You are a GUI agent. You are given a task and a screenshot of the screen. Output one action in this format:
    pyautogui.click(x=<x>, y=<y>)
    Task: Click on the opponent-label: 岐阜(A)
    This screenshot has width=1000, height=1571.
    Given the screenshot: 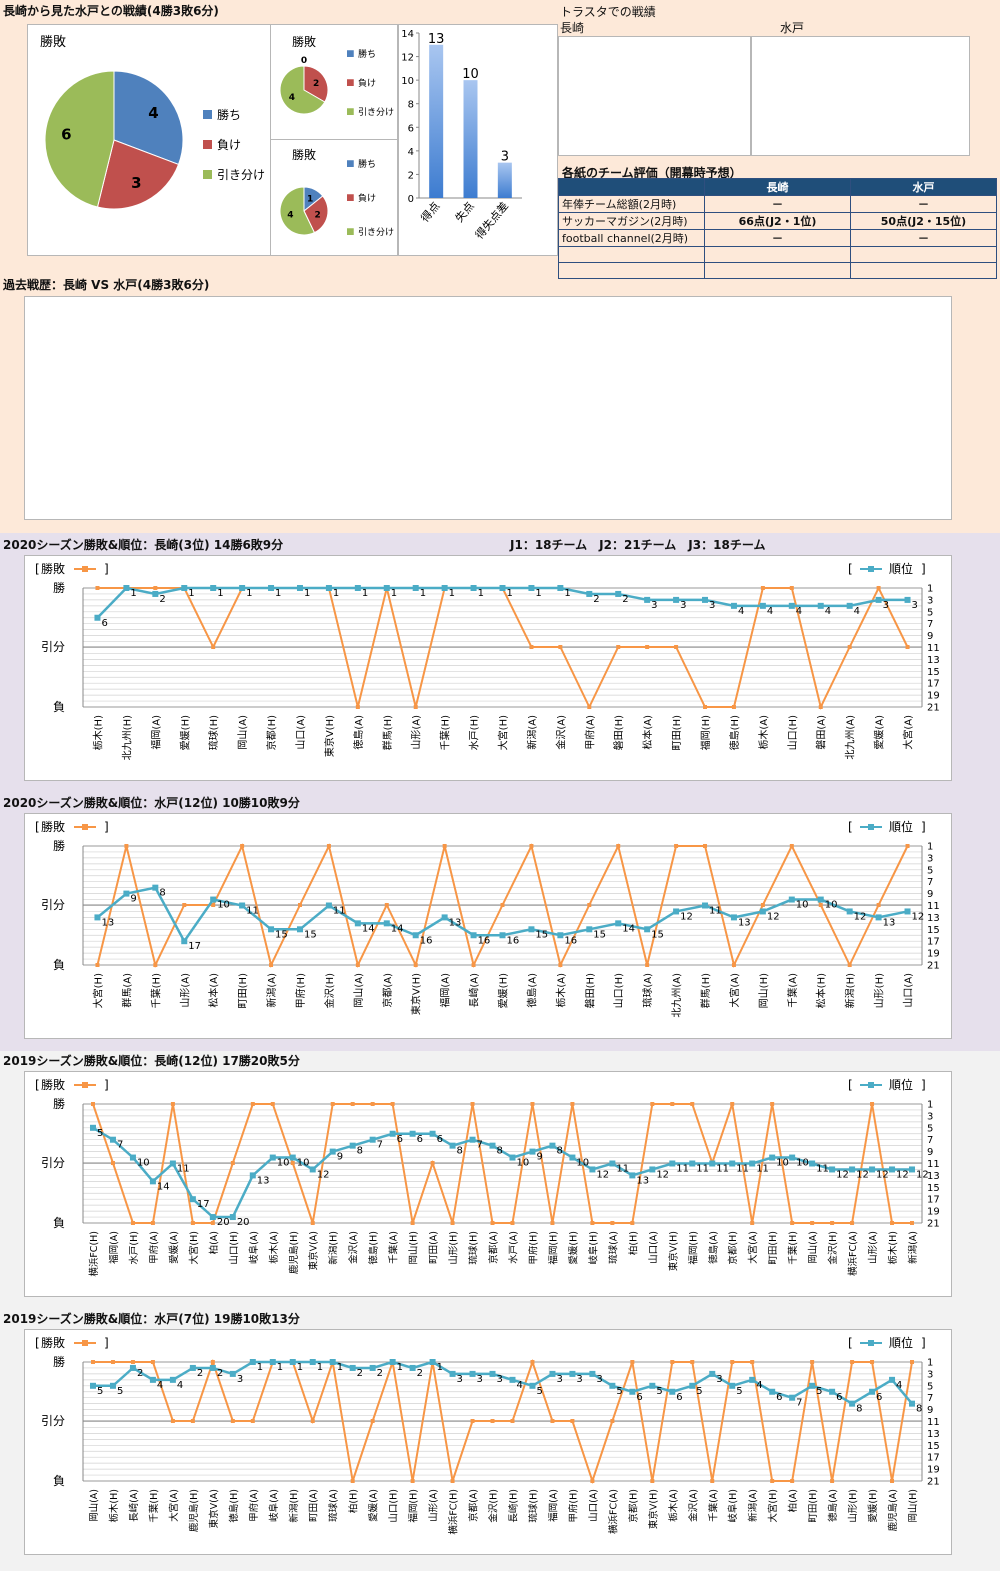 What is the action you would take?
    pyautogui.click(x=274, y=1505)
    